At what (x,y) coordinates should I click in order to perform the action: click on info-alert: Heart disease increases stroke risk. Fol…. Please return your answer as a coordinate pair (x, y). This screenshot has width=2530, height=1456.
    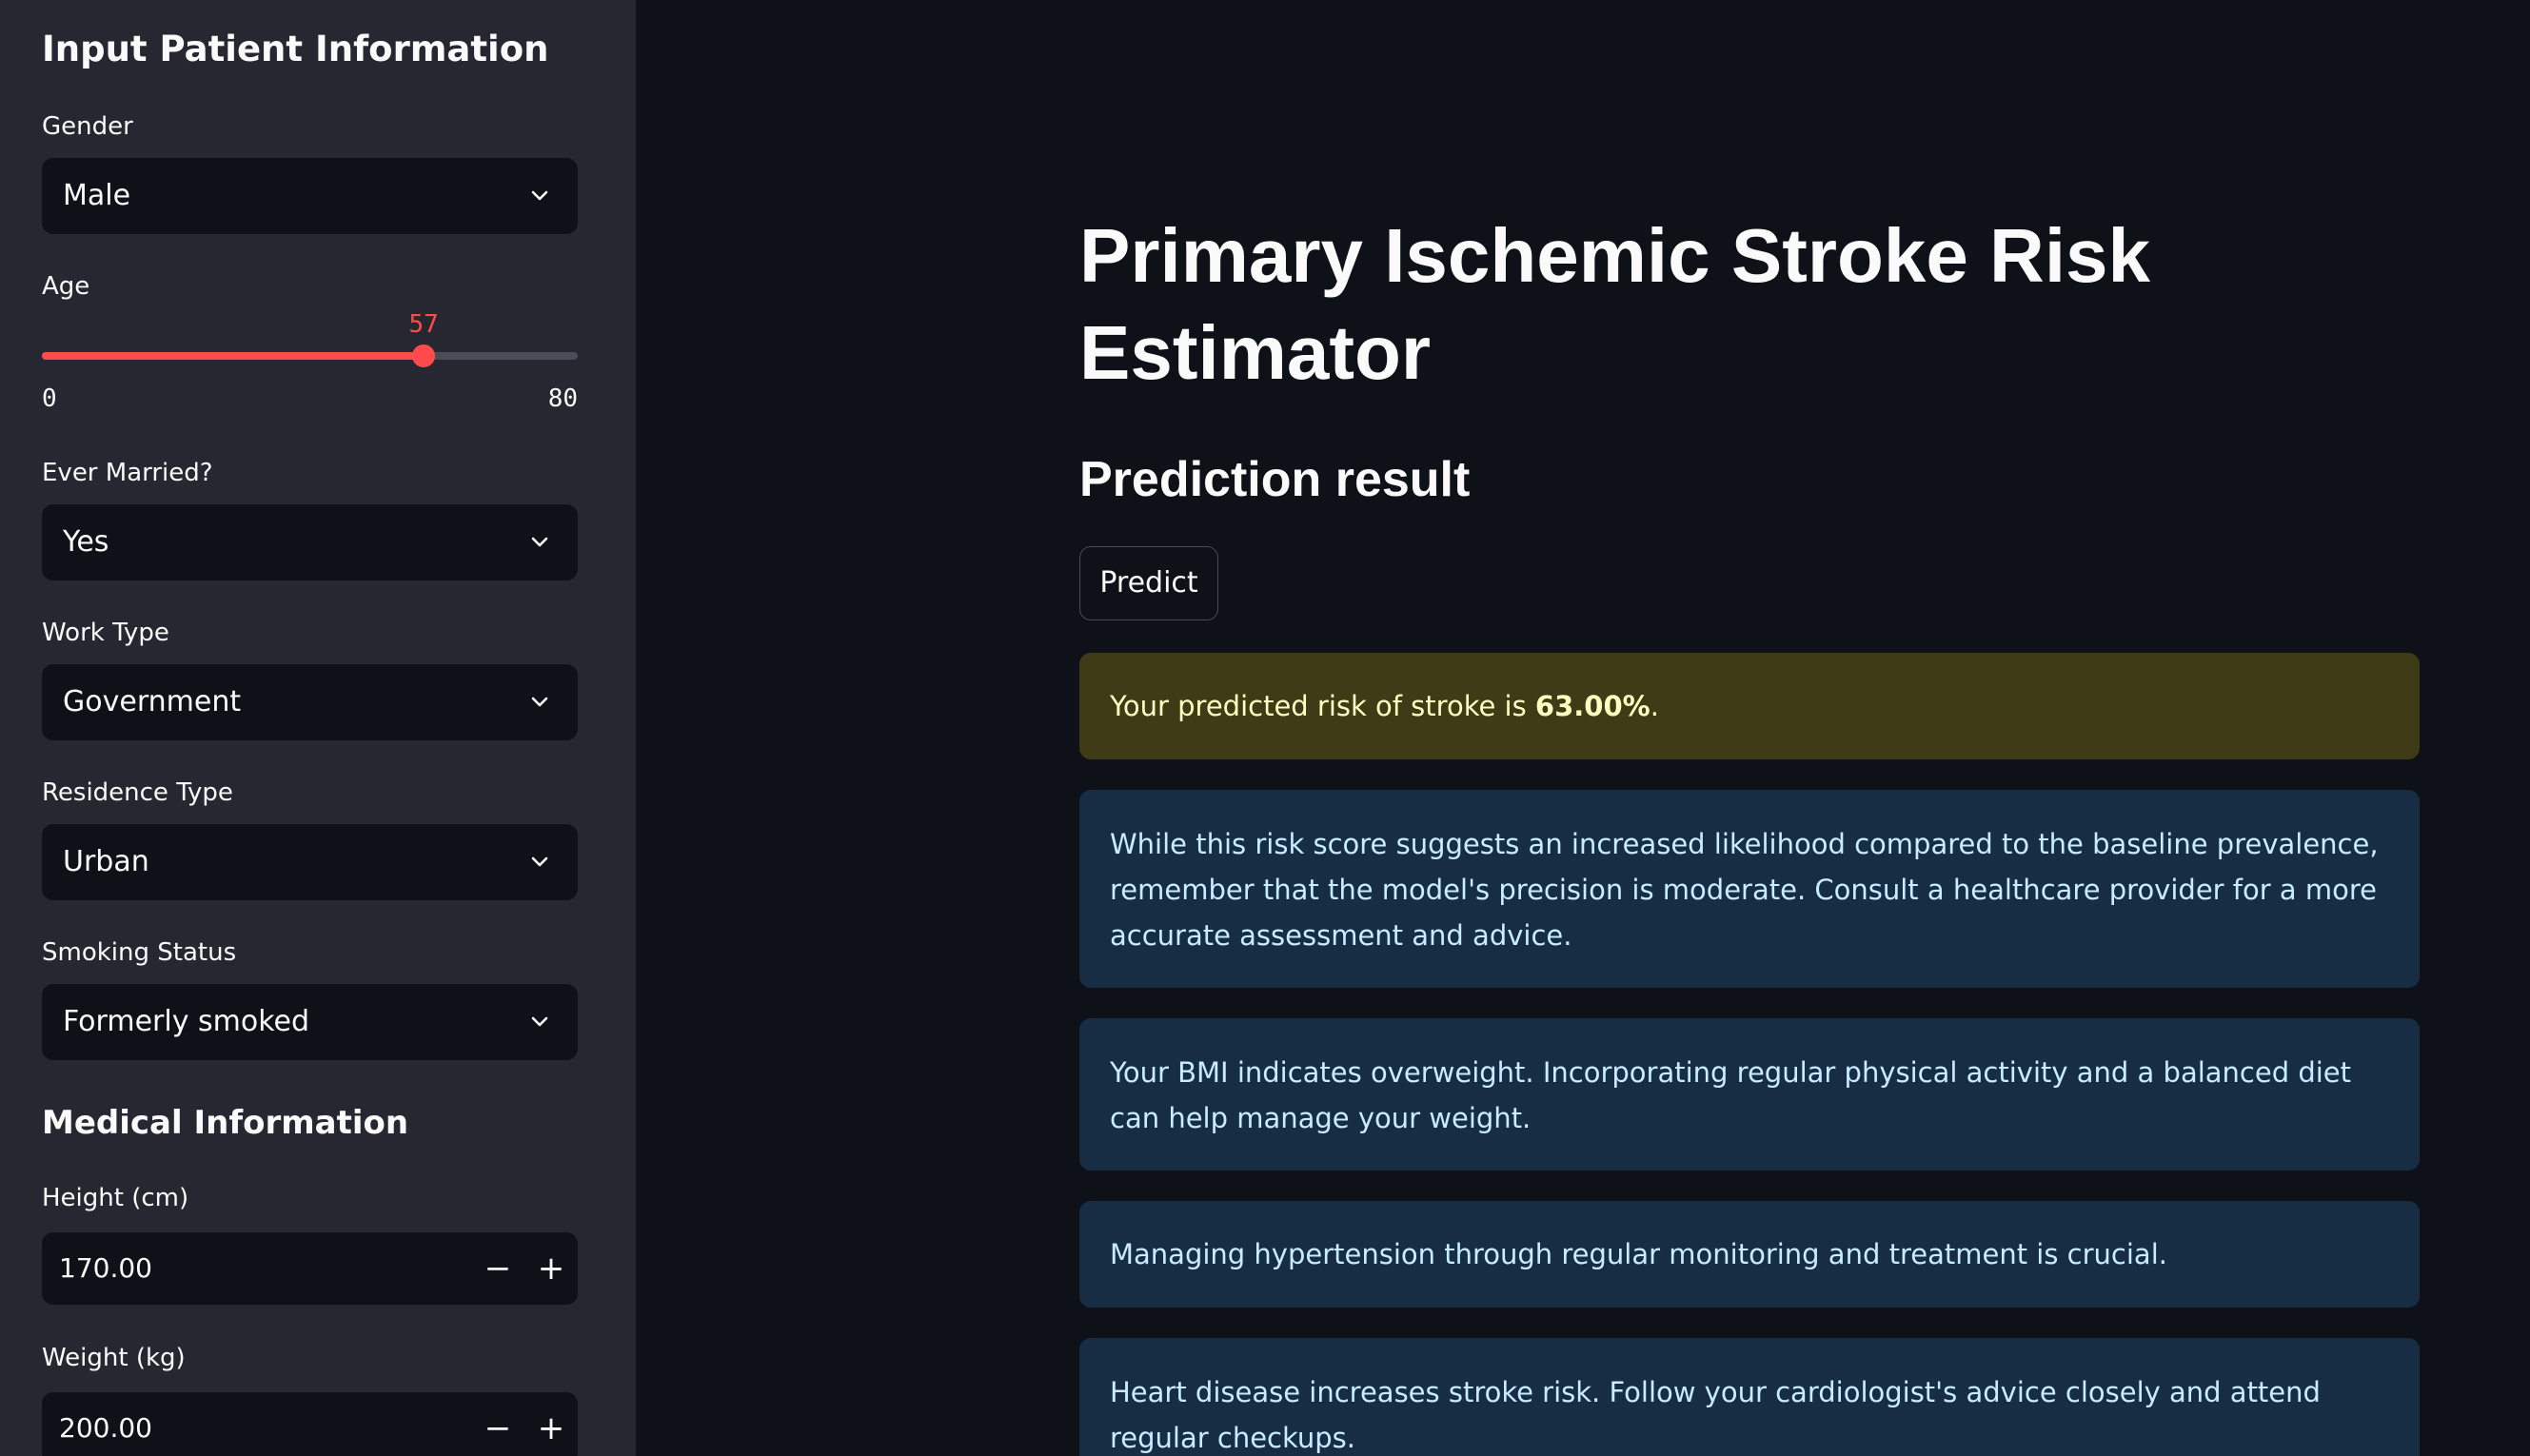
    Looking at the image, I should click on (1749, 1397).